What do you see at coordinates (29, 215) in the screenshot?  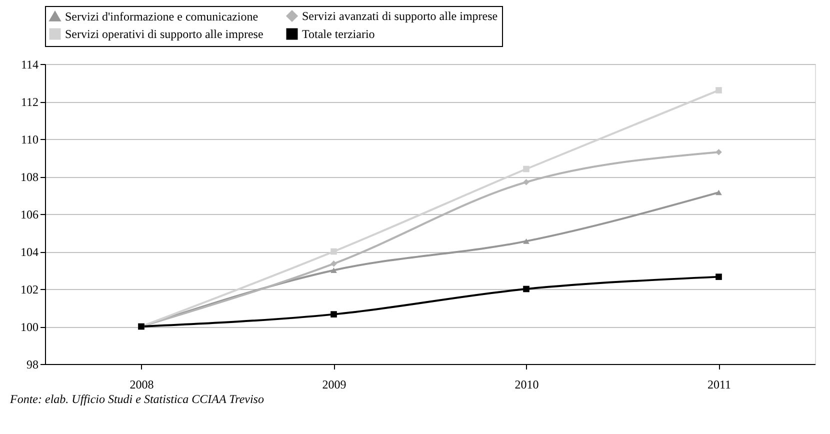 I see `y-tick-label: 106` at bounding box center [29, 215].